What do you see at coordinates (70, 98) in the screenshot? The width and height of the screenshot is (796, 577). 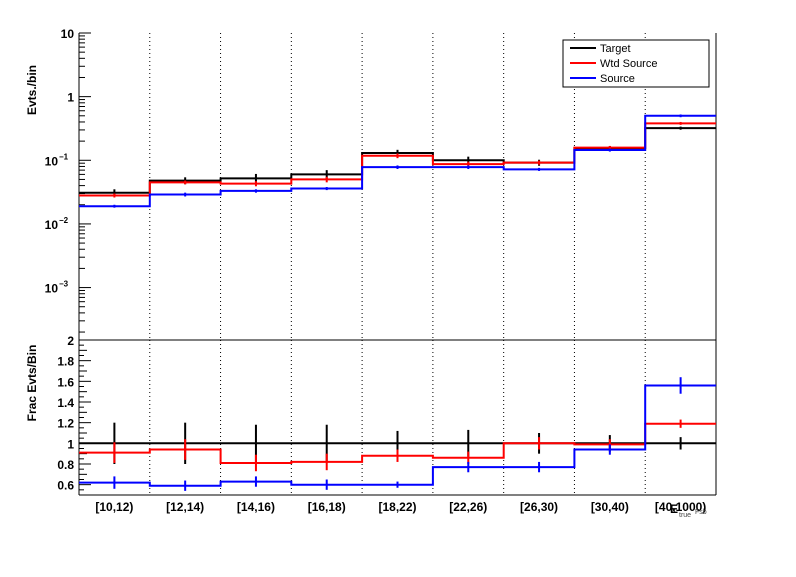 I see `upper-y-tick-label: 1` at bounding box center [70, 98].